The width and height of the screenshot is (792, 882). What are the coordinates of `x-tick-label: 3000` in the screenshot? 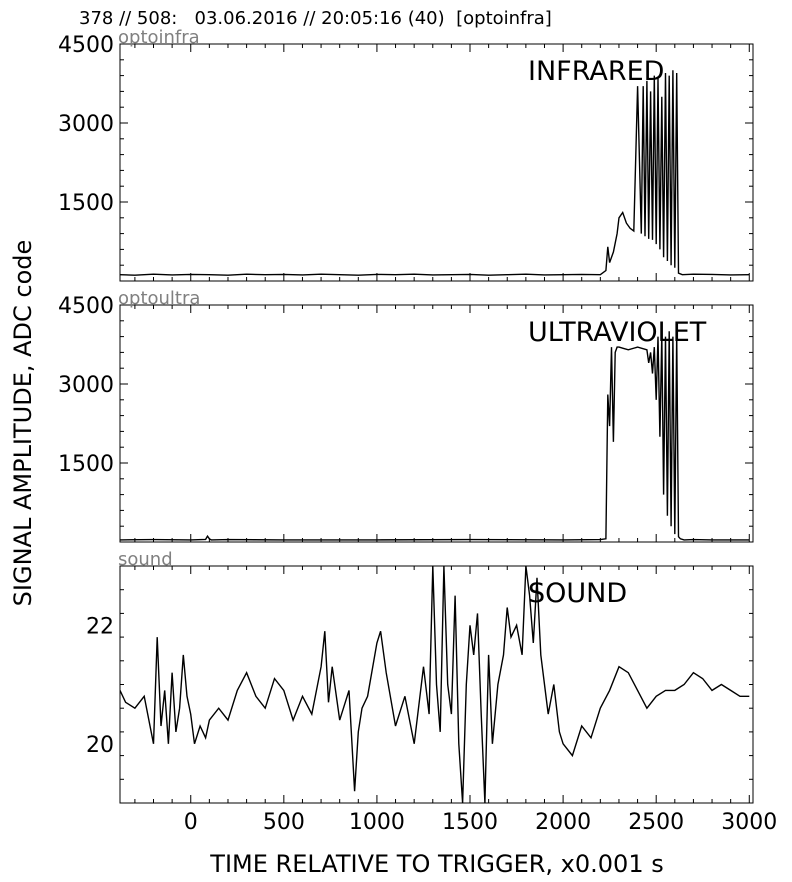 It's located at (749, 822).